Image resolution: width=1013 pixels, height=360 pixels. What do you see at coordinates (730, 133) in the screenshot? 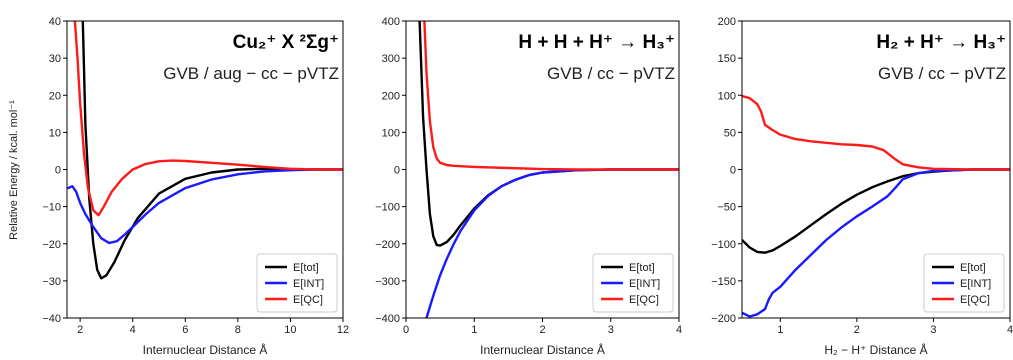
I see `y-tick-label: 50` at bounding box center [730, 133].